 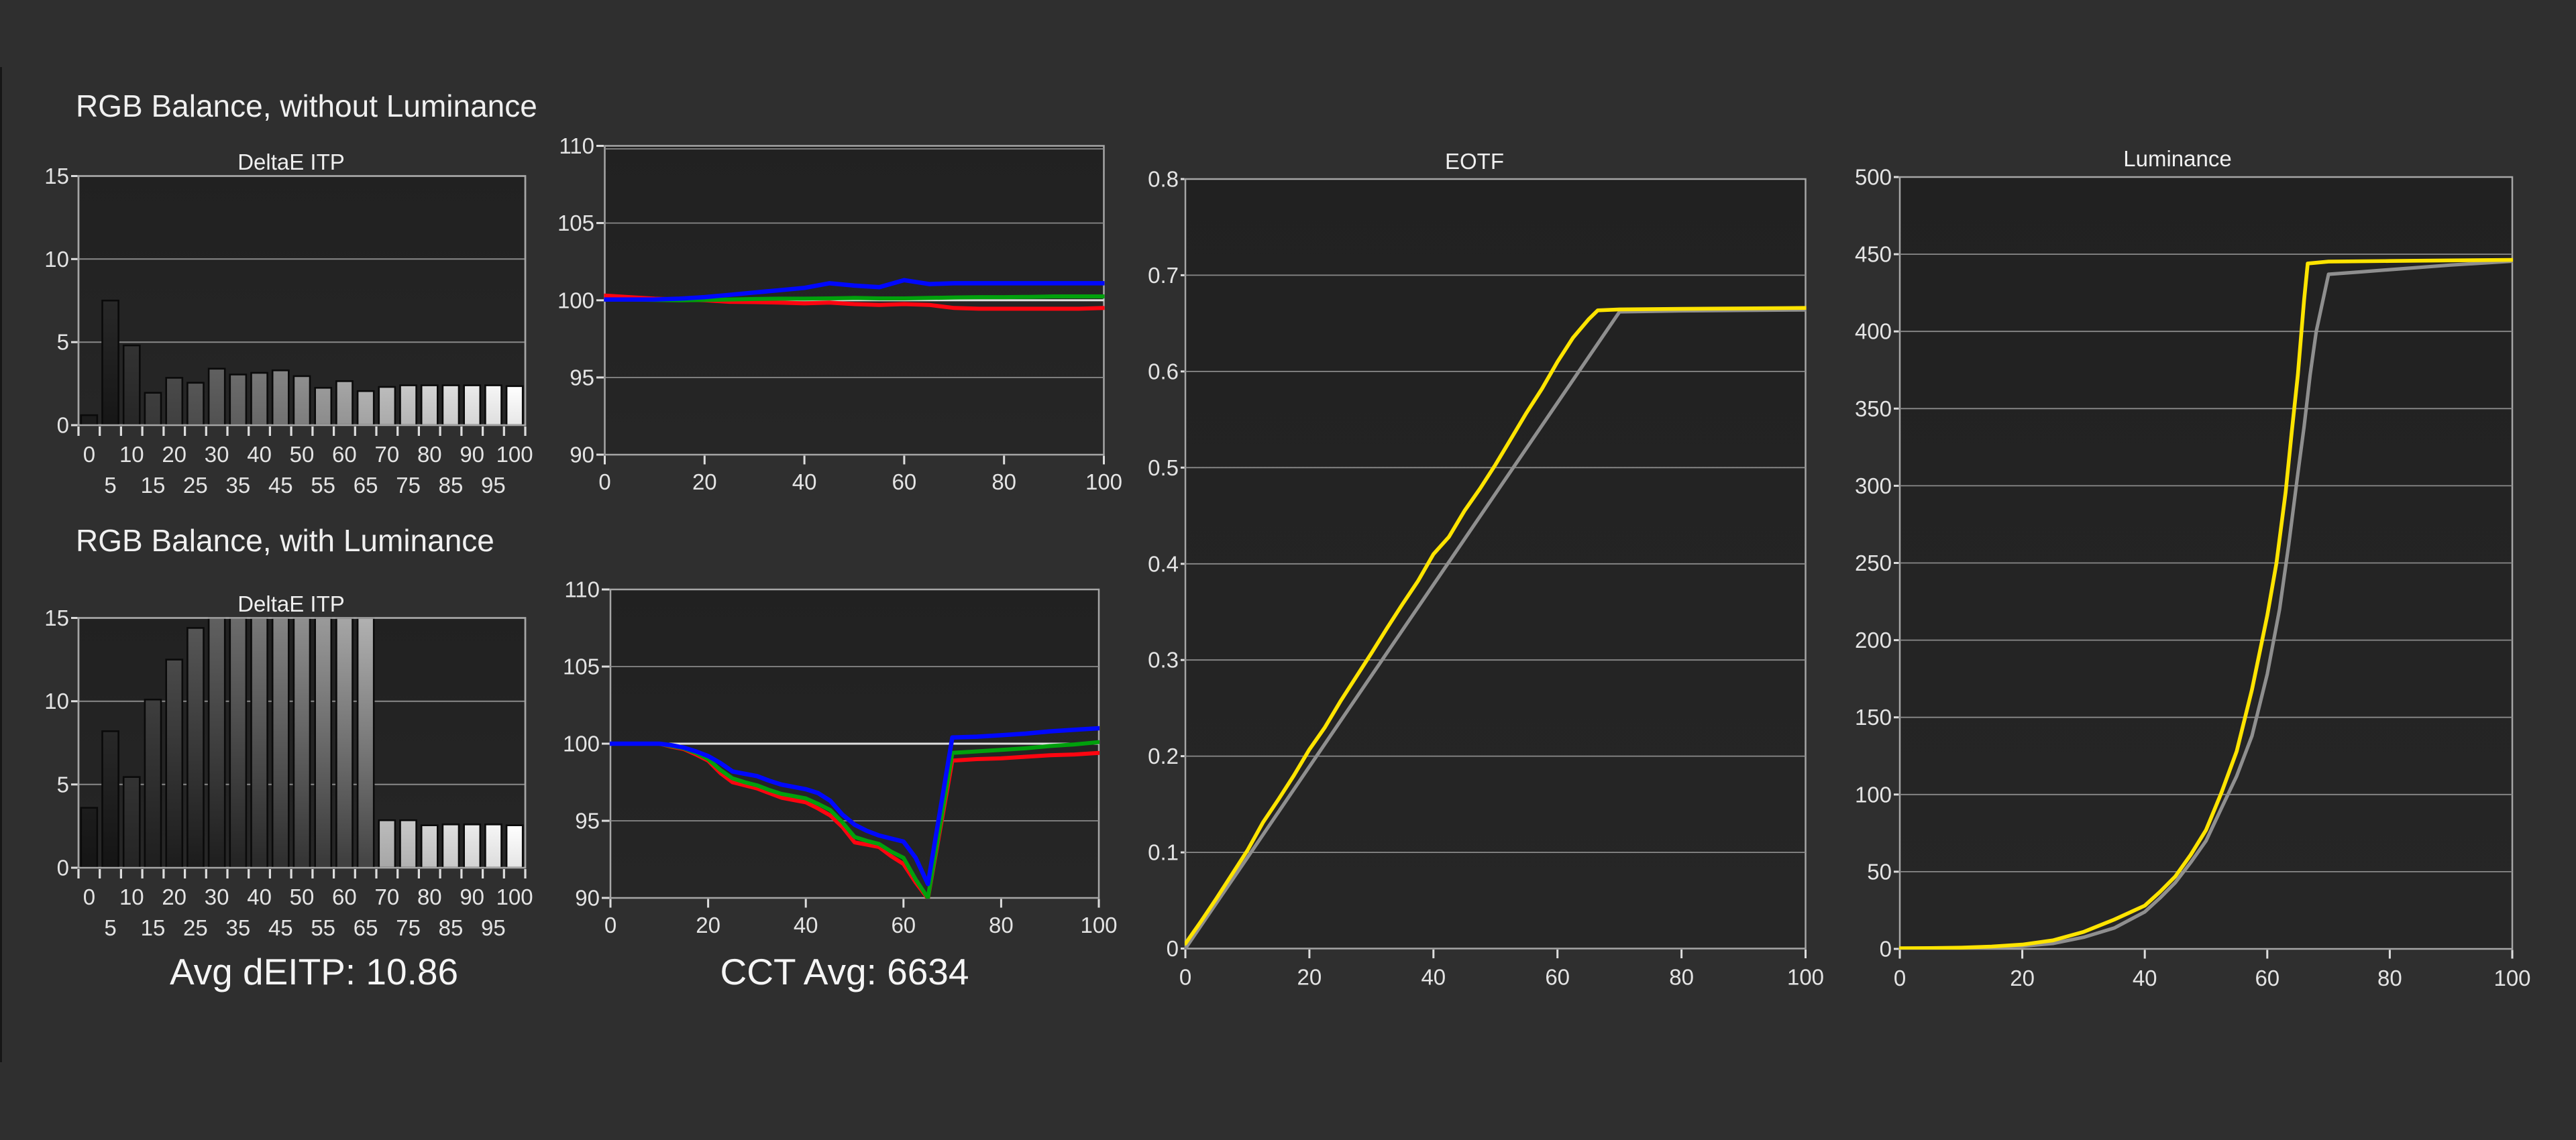 I want to click on svg-text: DeltaE ITP, so click(x=291, y=162).